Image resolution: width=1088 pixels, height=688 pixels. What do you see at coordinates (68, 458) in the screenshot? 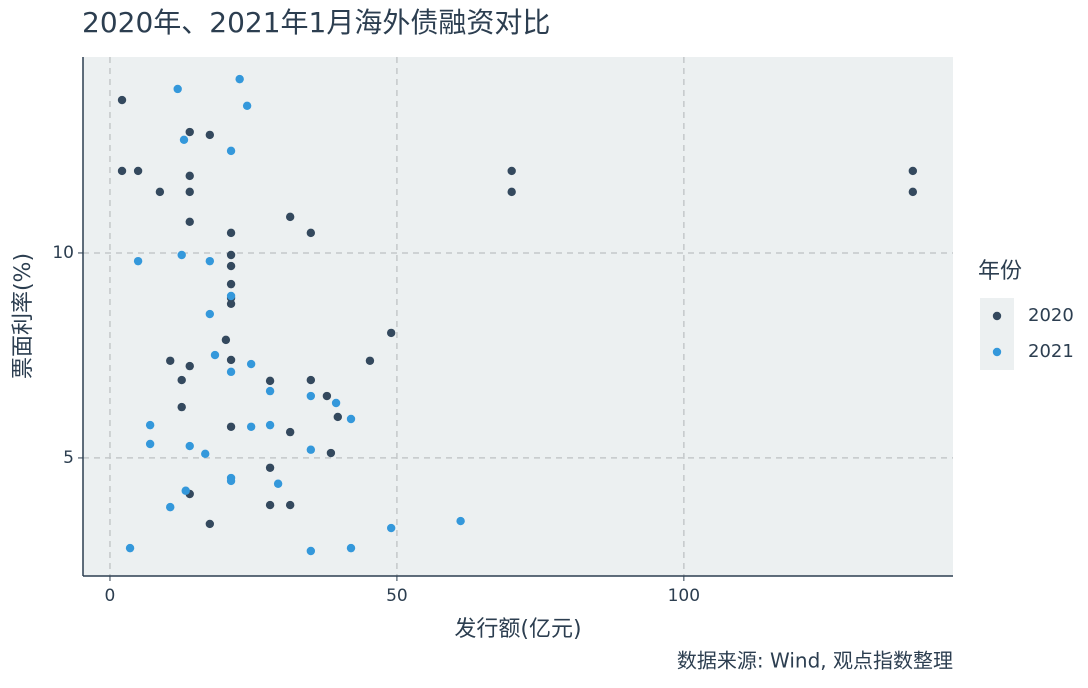
I see `y-tick-label: 5` at bounding box center [68, 458].